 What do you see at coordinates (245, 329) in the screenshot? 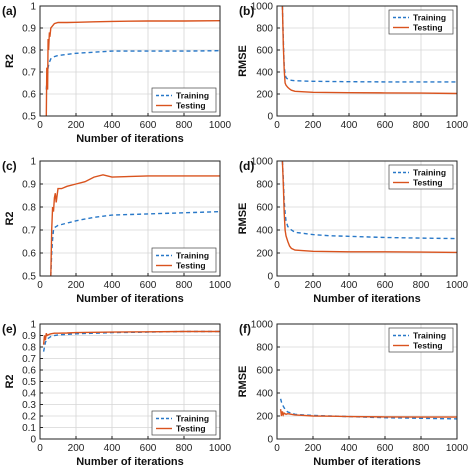
I see `panel-label: (f)` at bounding box center [245, 329].